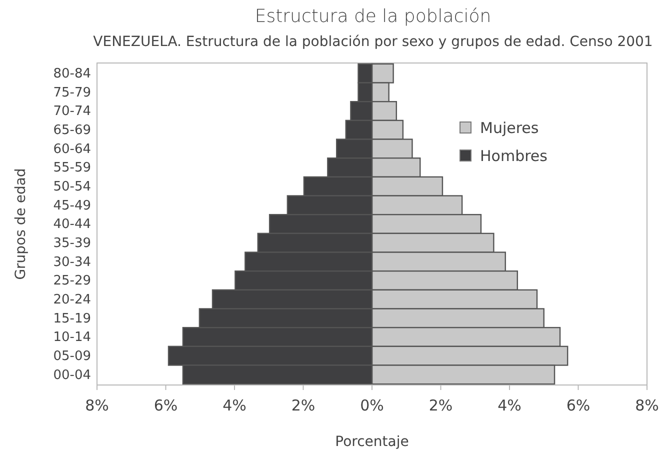 The width and height of the screenshot is (661, 454). Describe the element at coordinates (72, 130) in the screenshot. I see `y-tick-label: 65-69` at that location.